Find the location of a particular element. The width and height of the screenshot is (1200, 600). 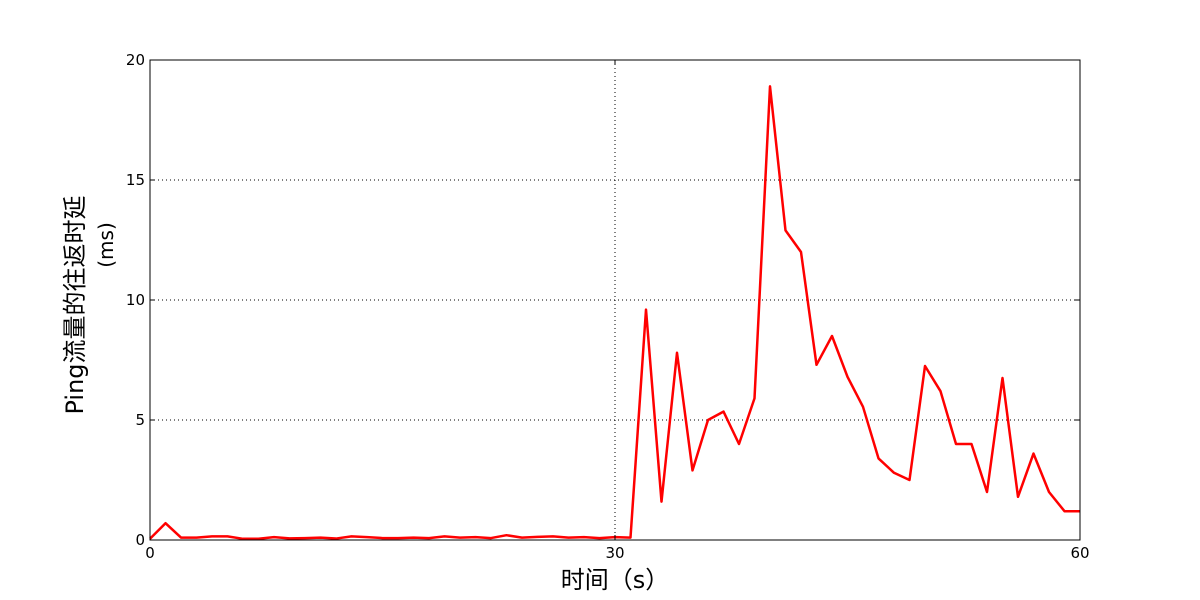

y-tick-label: 10 is located at coordinates (135, 300).